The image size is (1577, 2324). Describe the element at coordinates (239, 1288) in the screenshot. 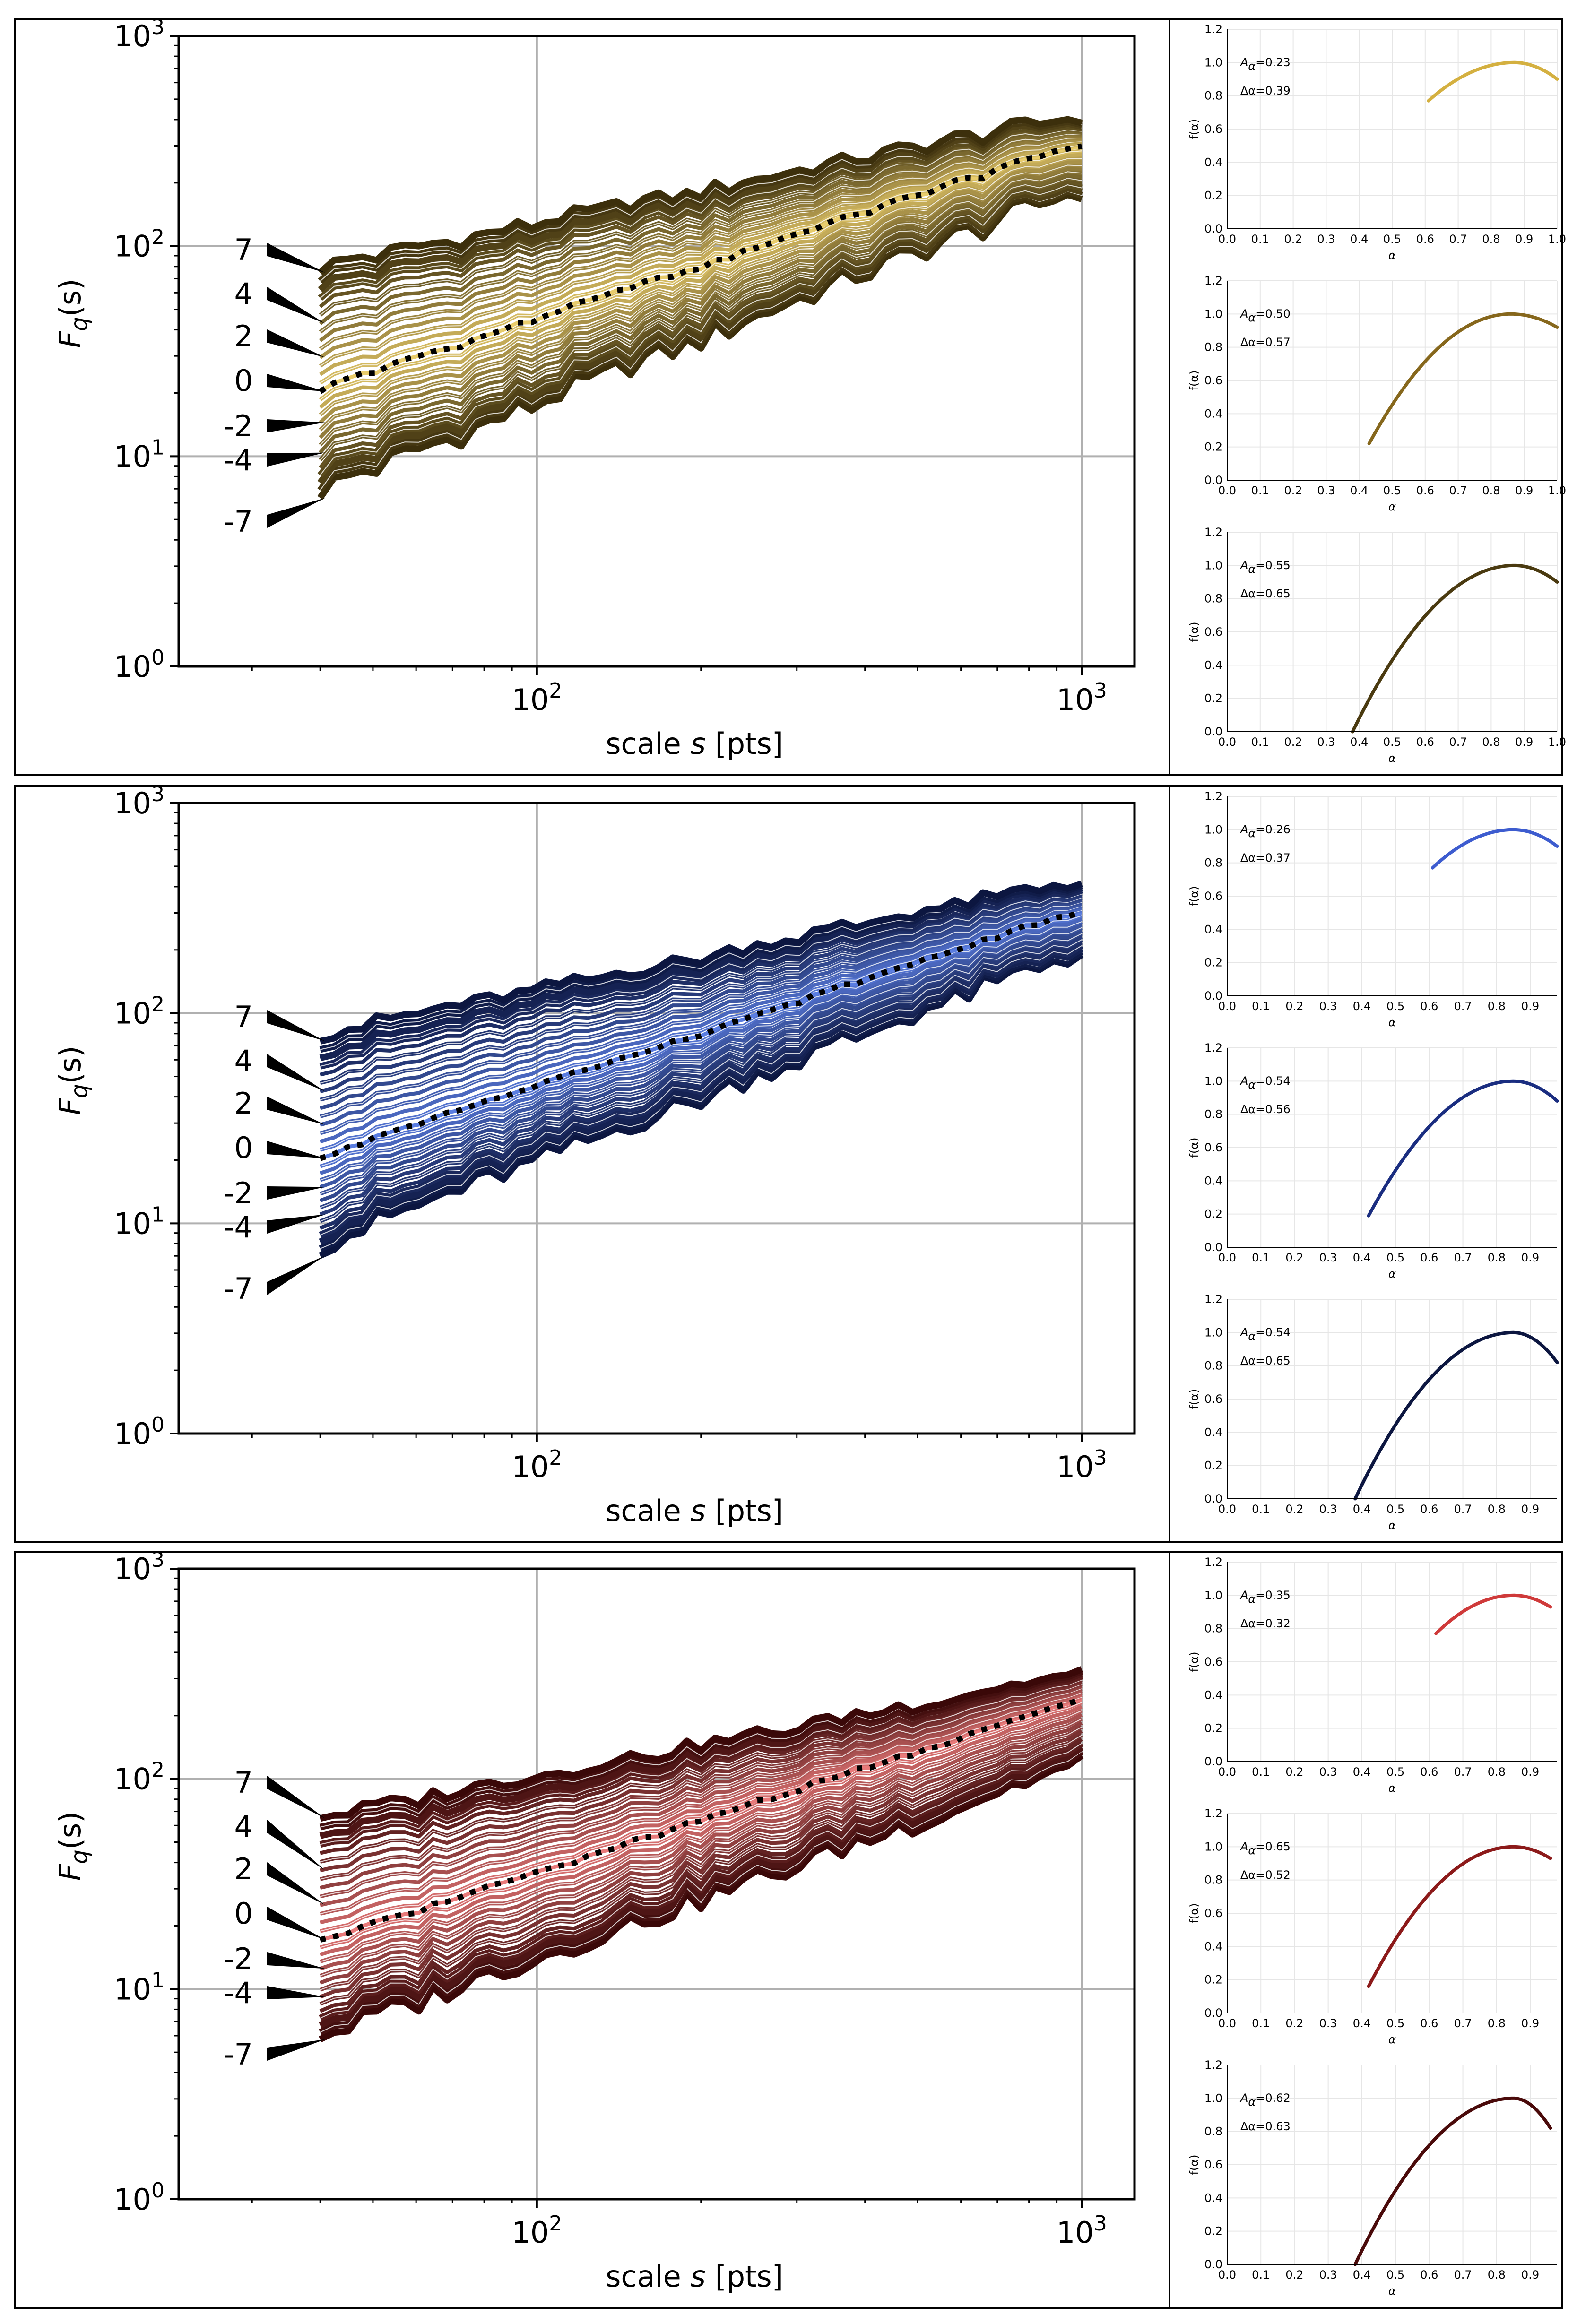

I see `q-label: -7` at that location.